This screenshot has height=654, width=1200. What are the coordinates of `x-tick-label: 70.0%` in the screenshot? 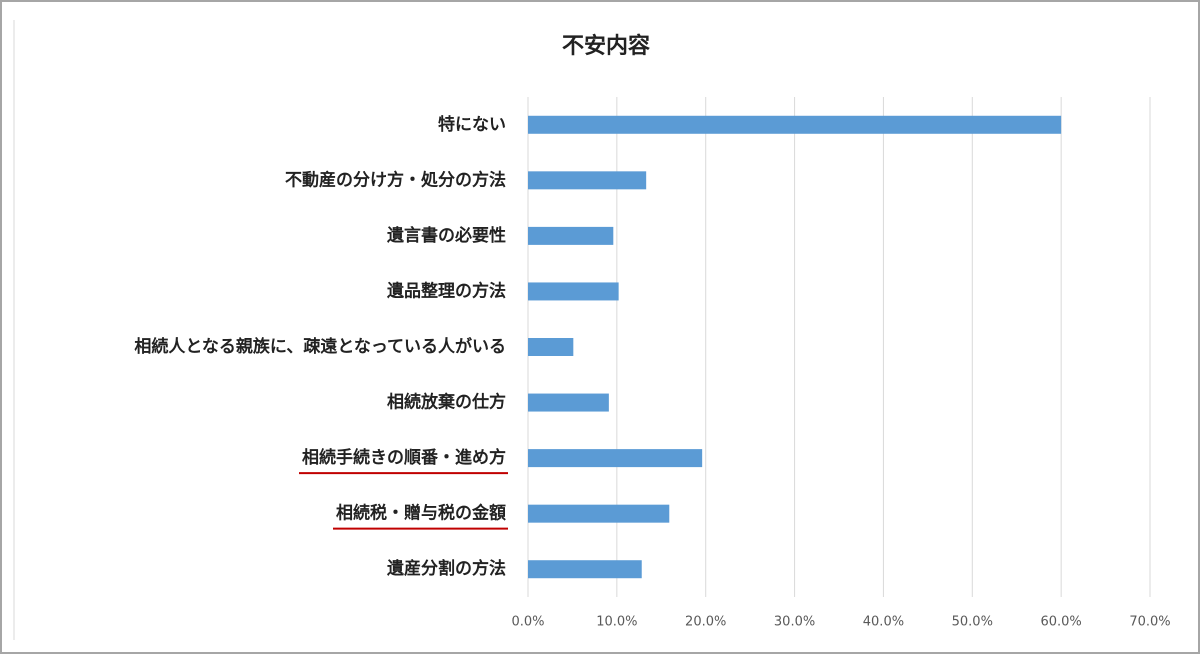 It's located at (1149, 622).